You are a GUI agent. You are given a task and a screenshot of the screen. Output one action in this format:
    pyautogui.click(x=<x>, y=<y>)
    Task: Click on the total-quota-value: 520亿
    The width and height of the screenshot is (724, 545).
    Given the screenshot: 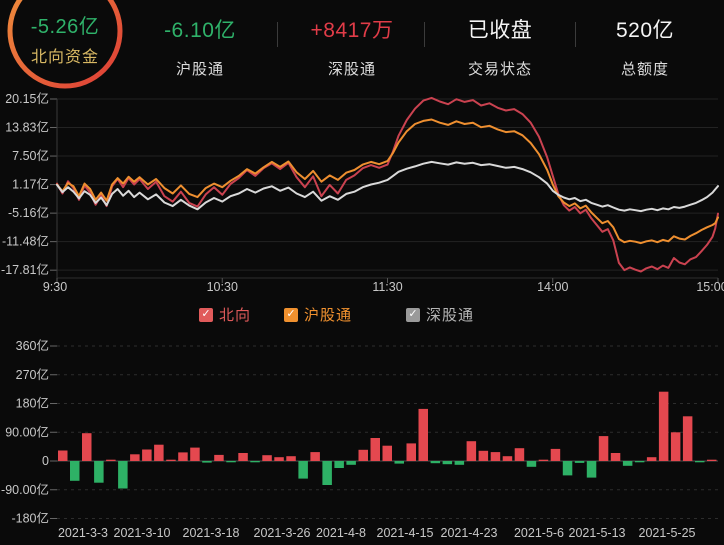 What is the action you would take?
    pyautogui.click(x=645, y=30)
    